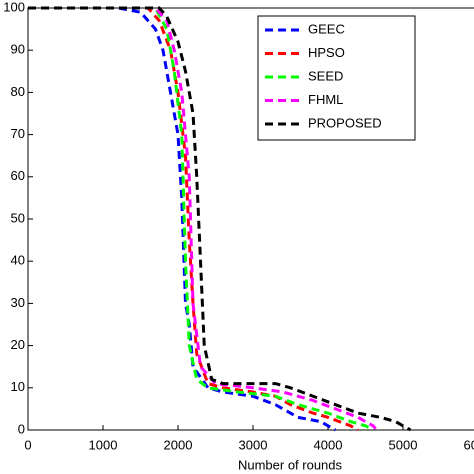  I want to click on y-tick-label: 50, so click(18, 217).